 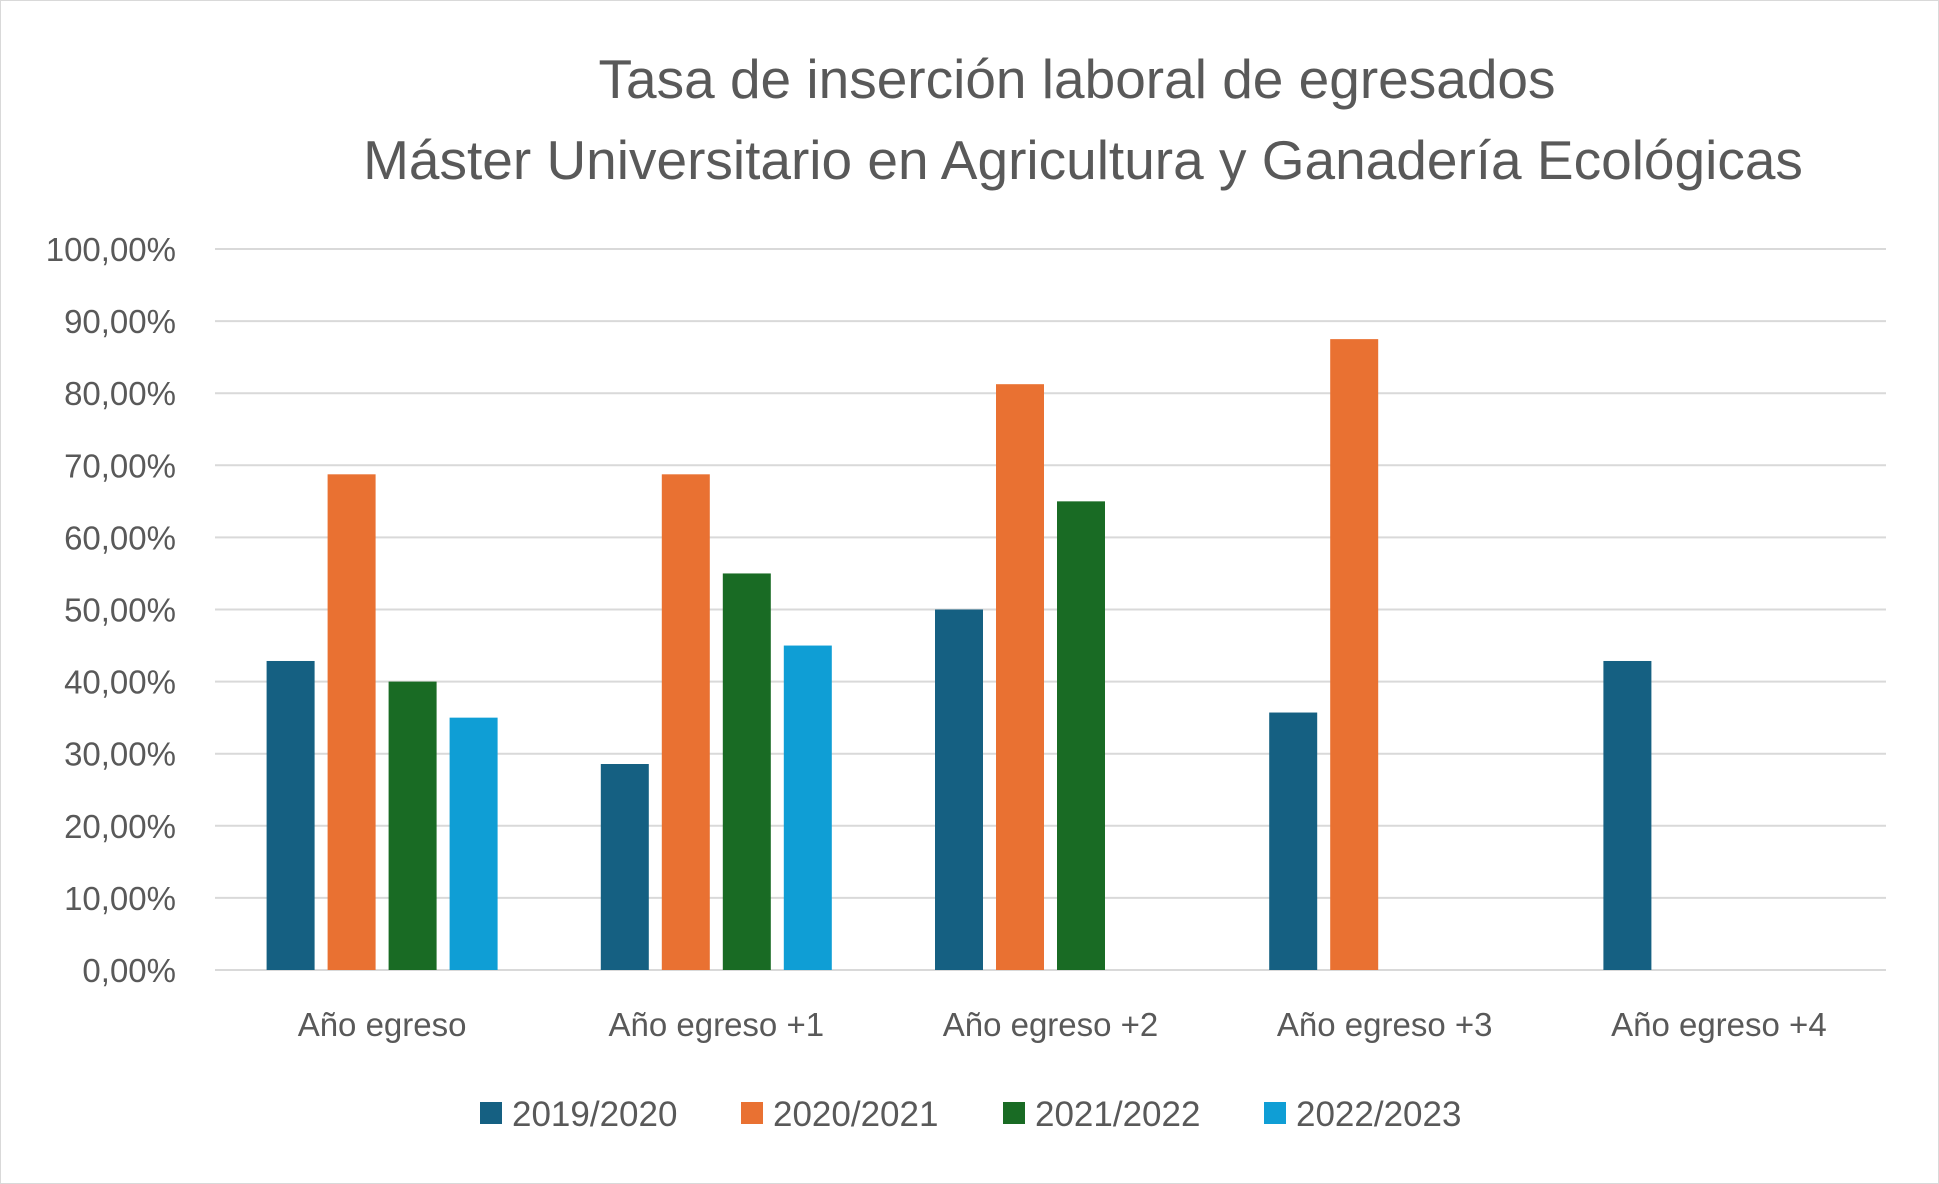 What do you see at coordinates (120, 898) in the screenshot?
I see `y-tick-label: 10,00%` at bounding box center [120, 898].